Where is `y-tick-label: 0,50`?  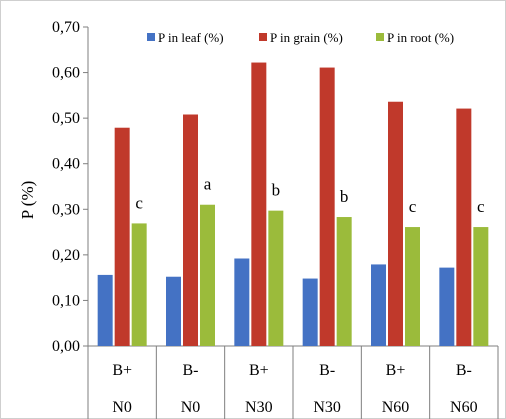 y-tick-label: 0,50 is located at coordinates (66, 118).